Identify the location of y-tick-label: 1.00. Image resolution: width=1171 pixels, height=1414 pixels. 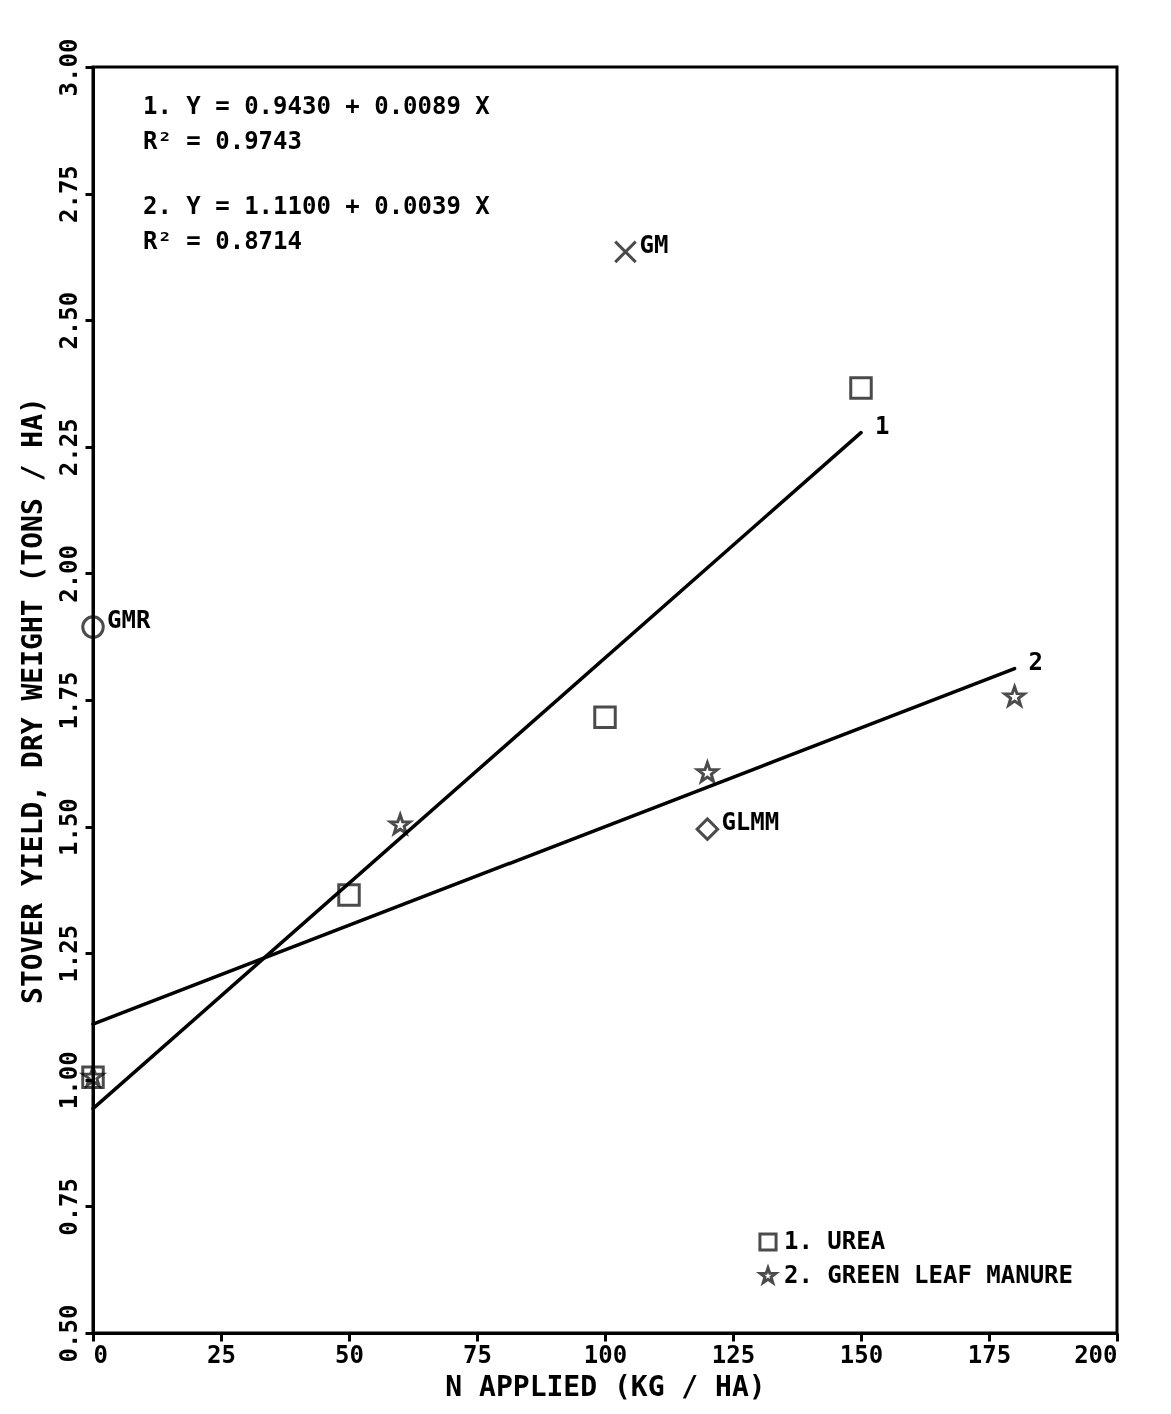
(68, 1080).